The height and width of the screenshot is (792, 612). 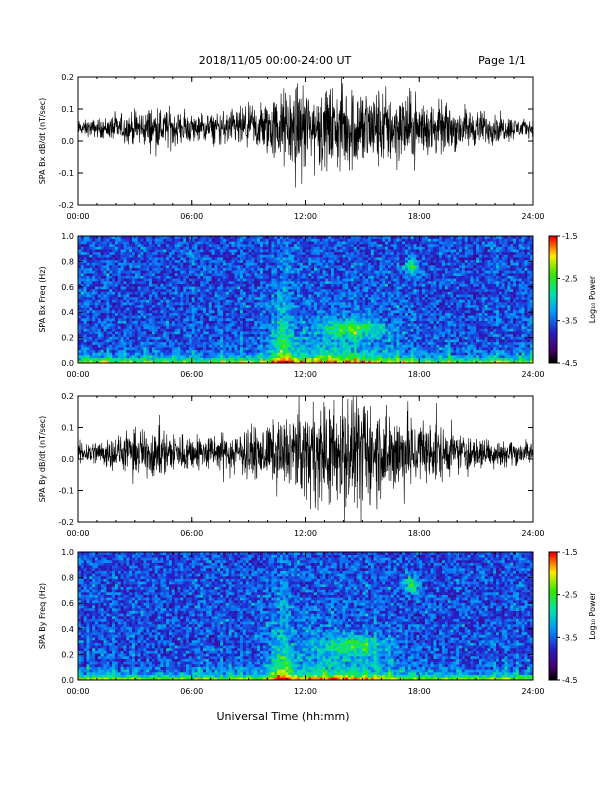 What do you see at coordinates (67, 141) in the screenshot?
I see `y-tick-label: 0.0` at bounding box center [67, 141].